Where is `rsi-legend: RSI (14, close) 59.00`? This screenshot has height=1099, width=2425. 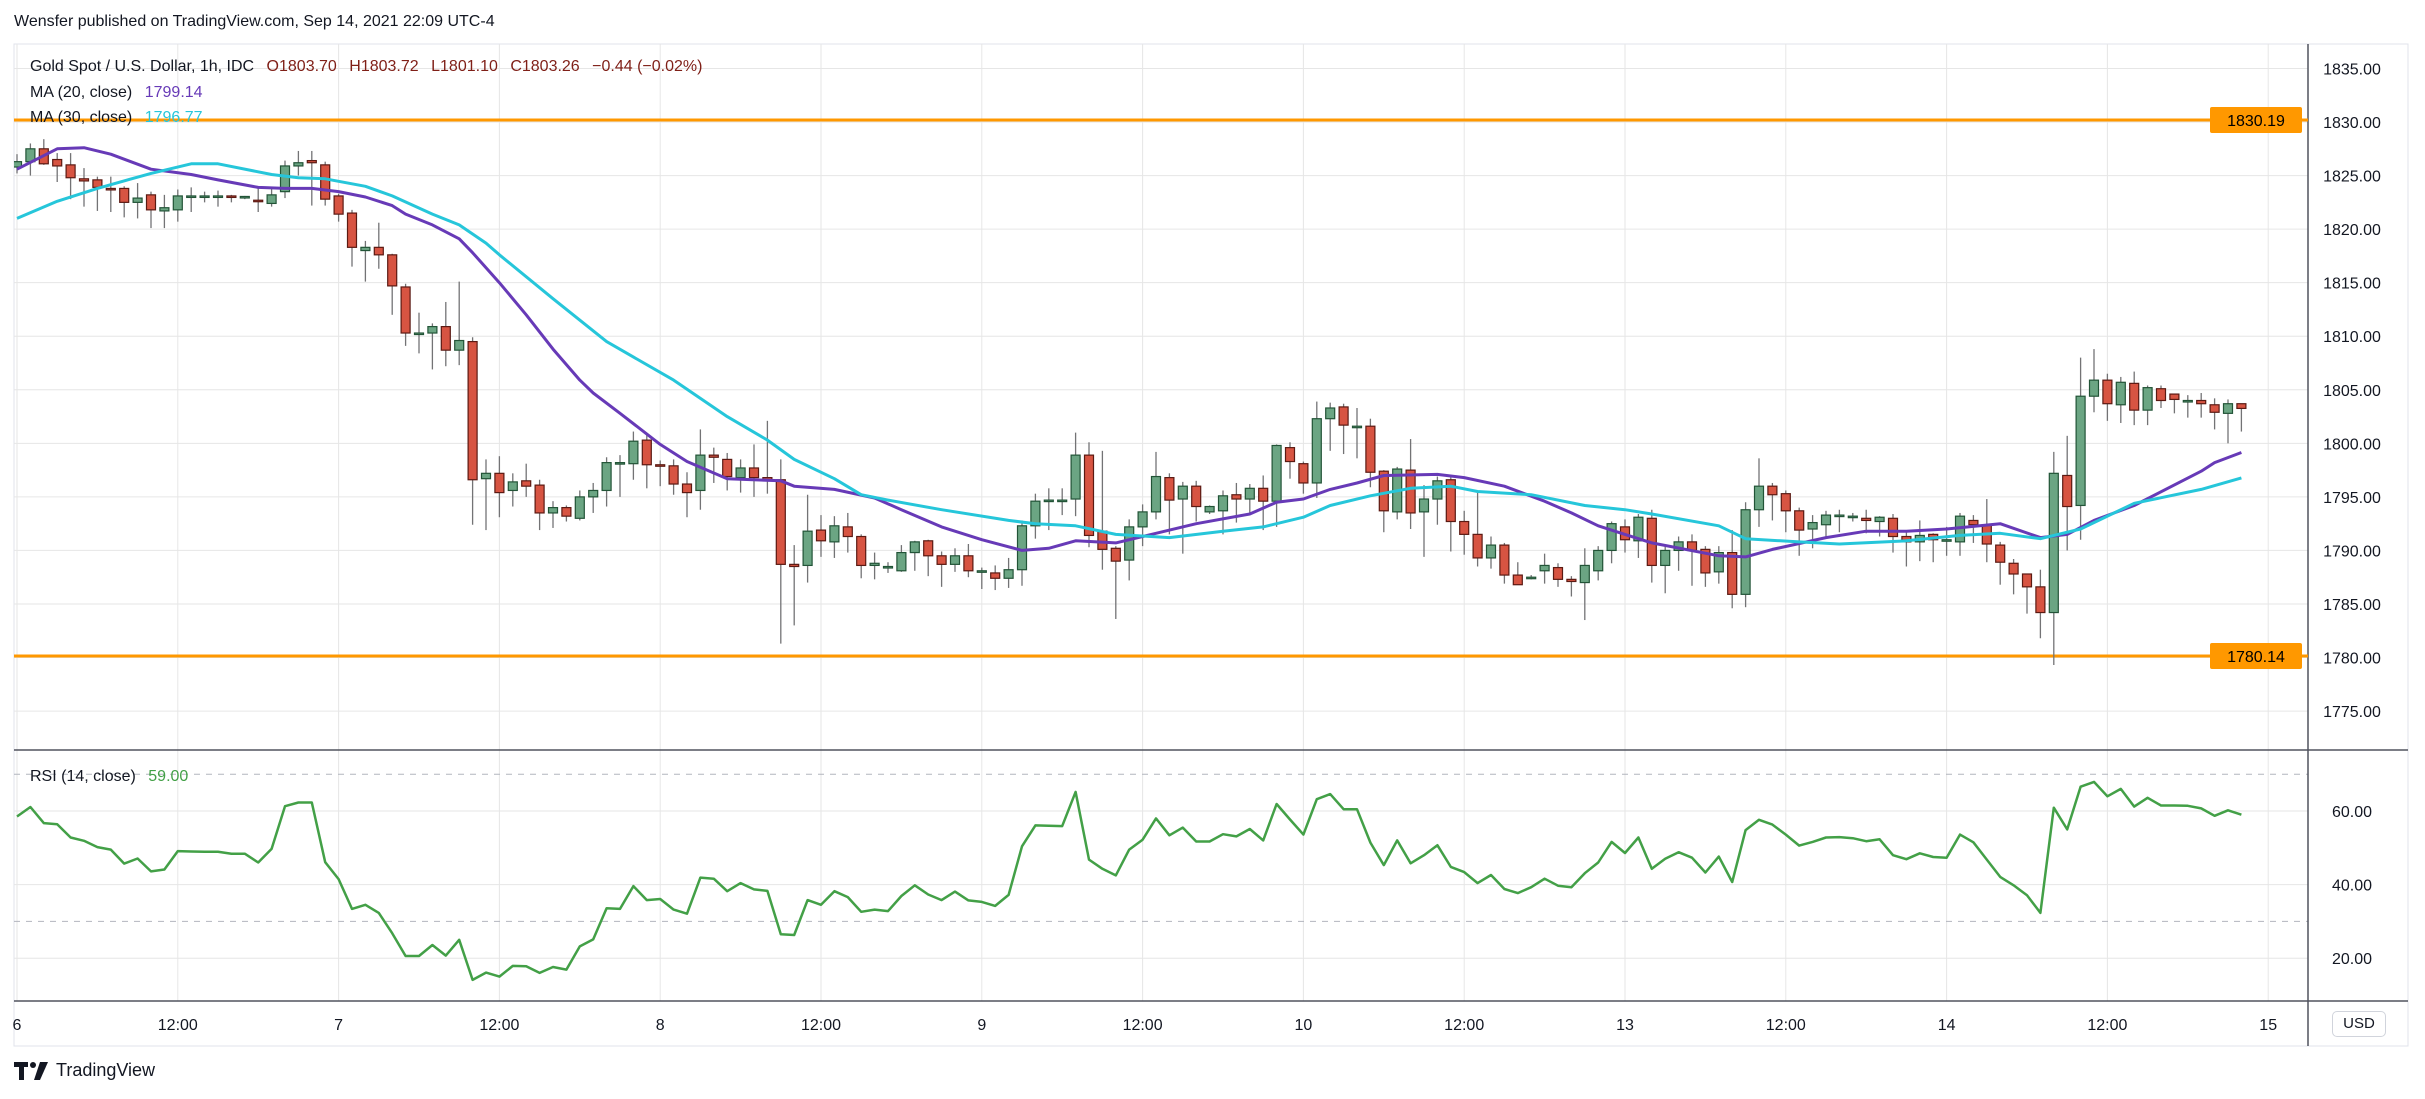
rsi-legend: RSI (14, close) 59.00 is located at coordinates (113, 777).